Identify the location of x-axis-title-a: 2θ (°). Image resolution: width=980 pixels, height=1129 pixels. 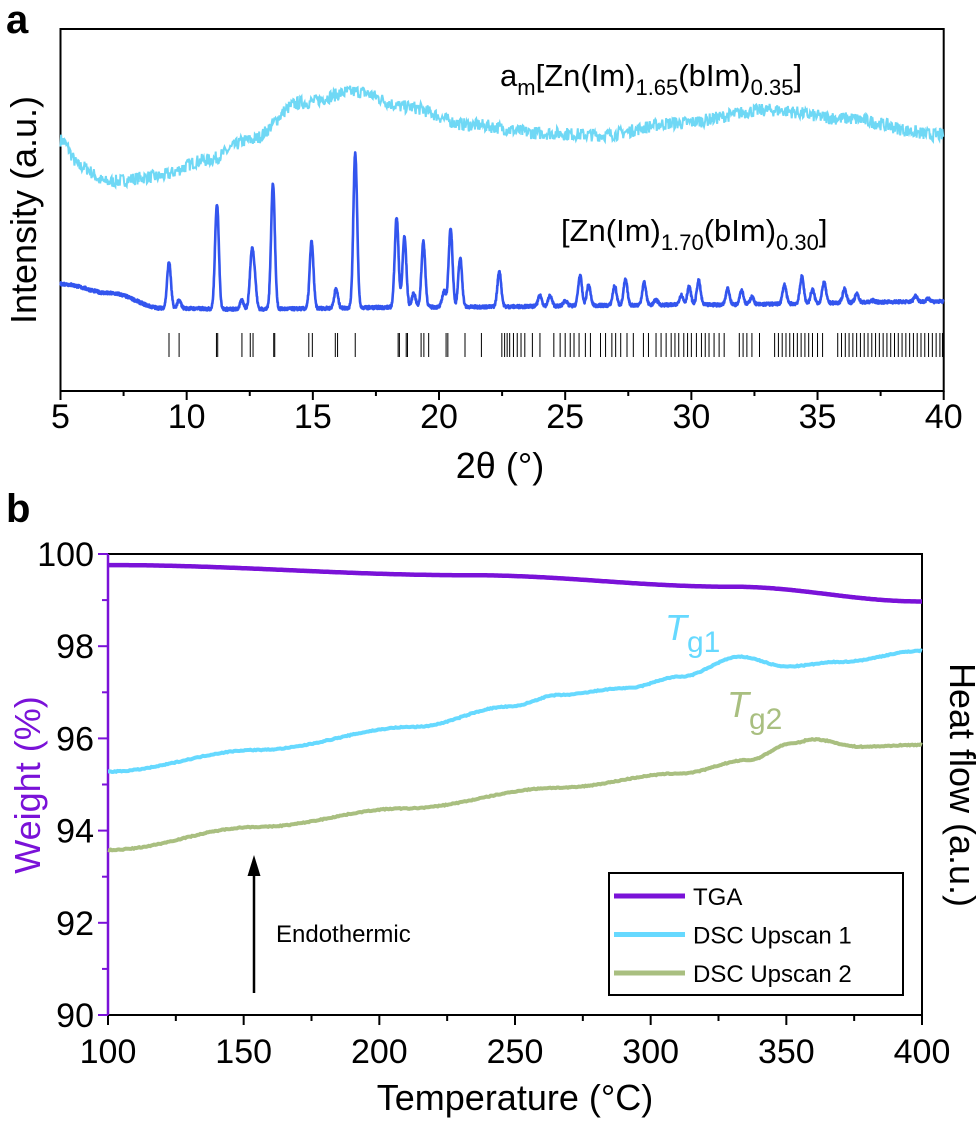
(500, 465).